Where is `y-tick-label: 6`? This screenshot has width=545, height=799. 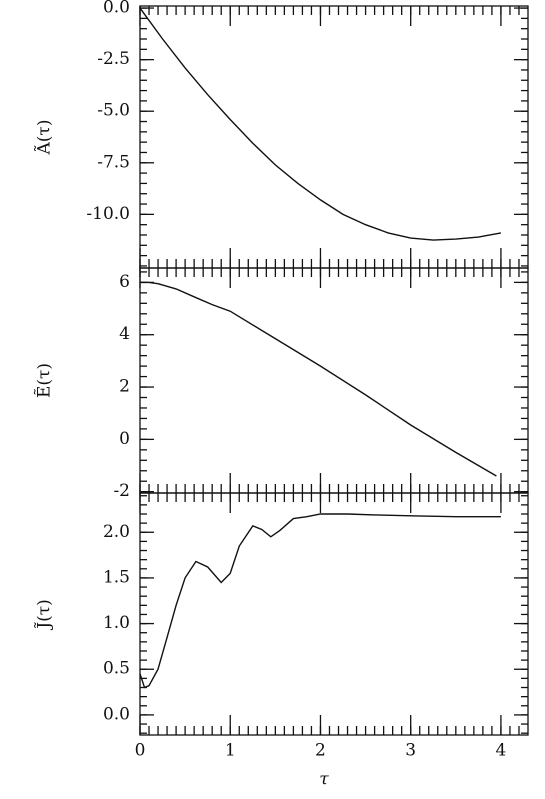
y-tick-label: 6 is located at coordinates (124, 282).